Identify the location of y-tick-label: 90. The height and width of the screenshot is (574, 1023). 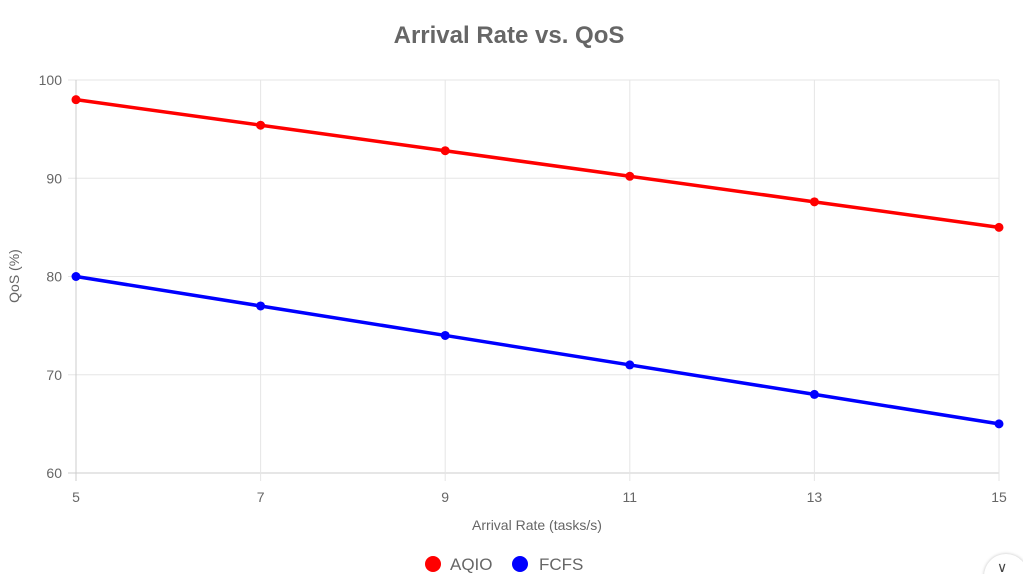
(54, 178).